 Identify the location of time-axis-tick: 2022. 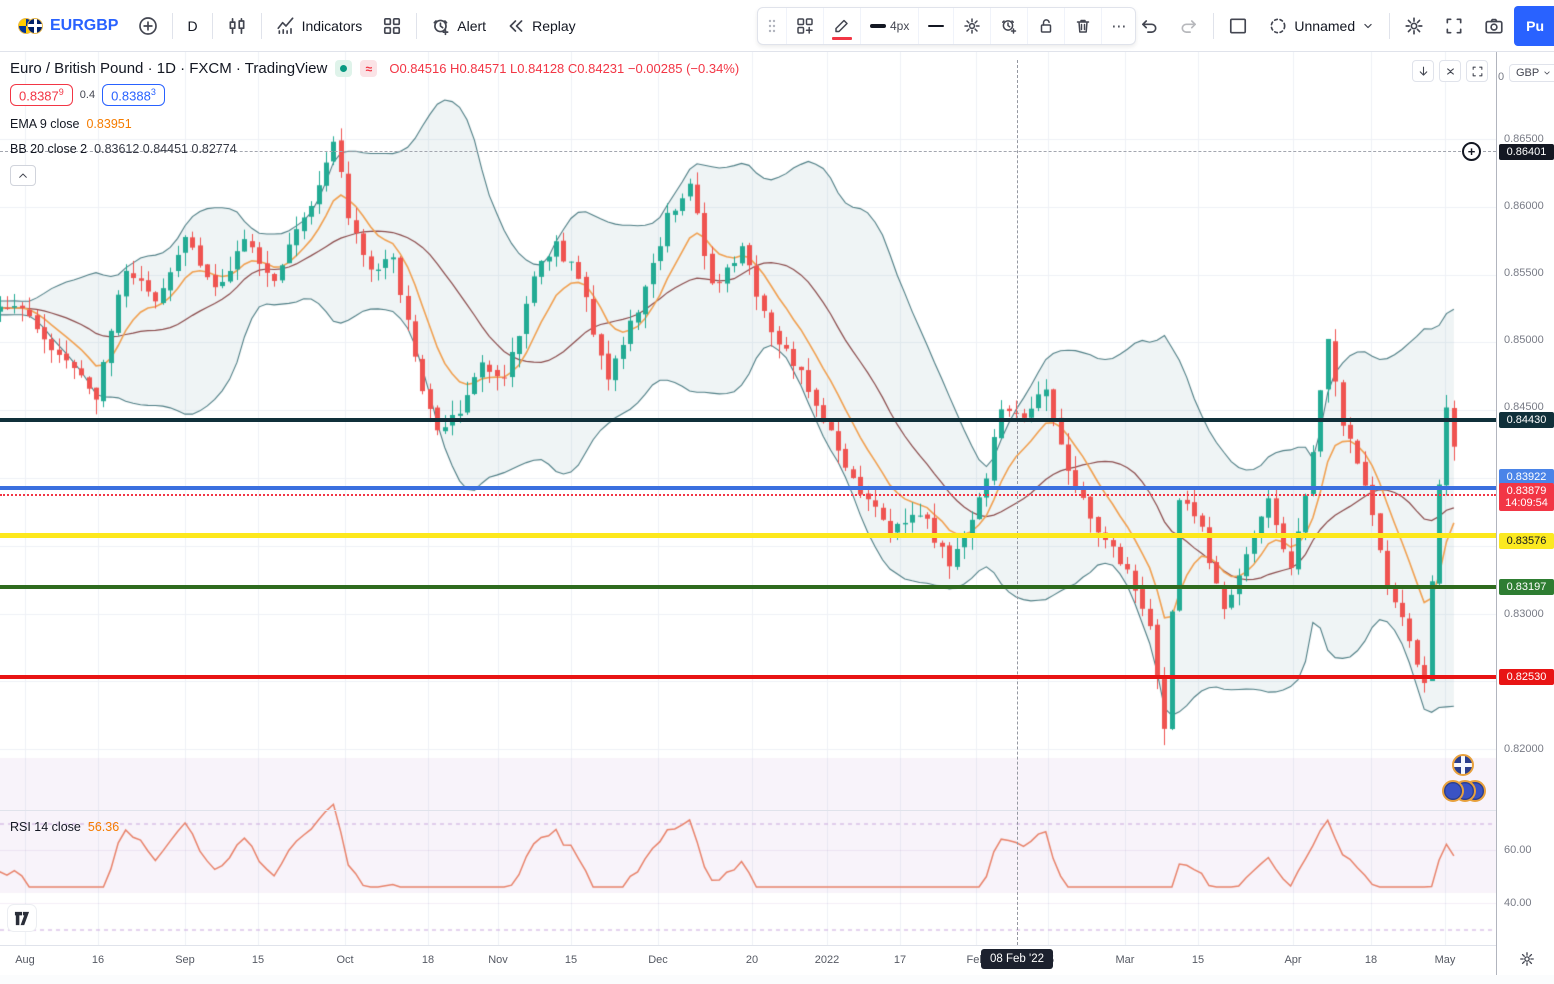
(827, 960).